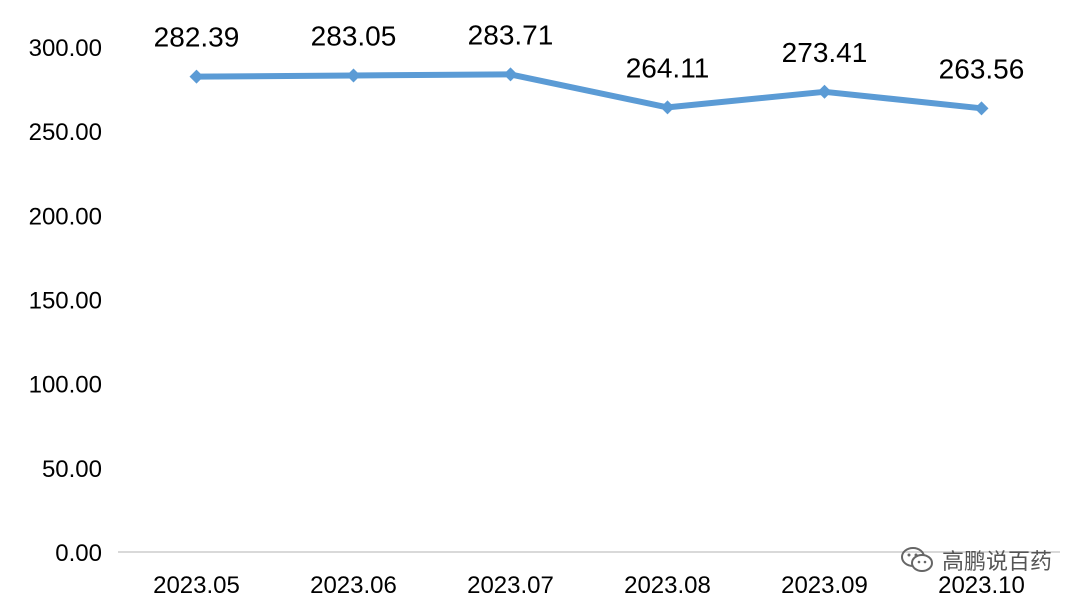  Describe the element at coordinates (825, 52) in the screenshot. I see `data-label: 273.41` at that location.